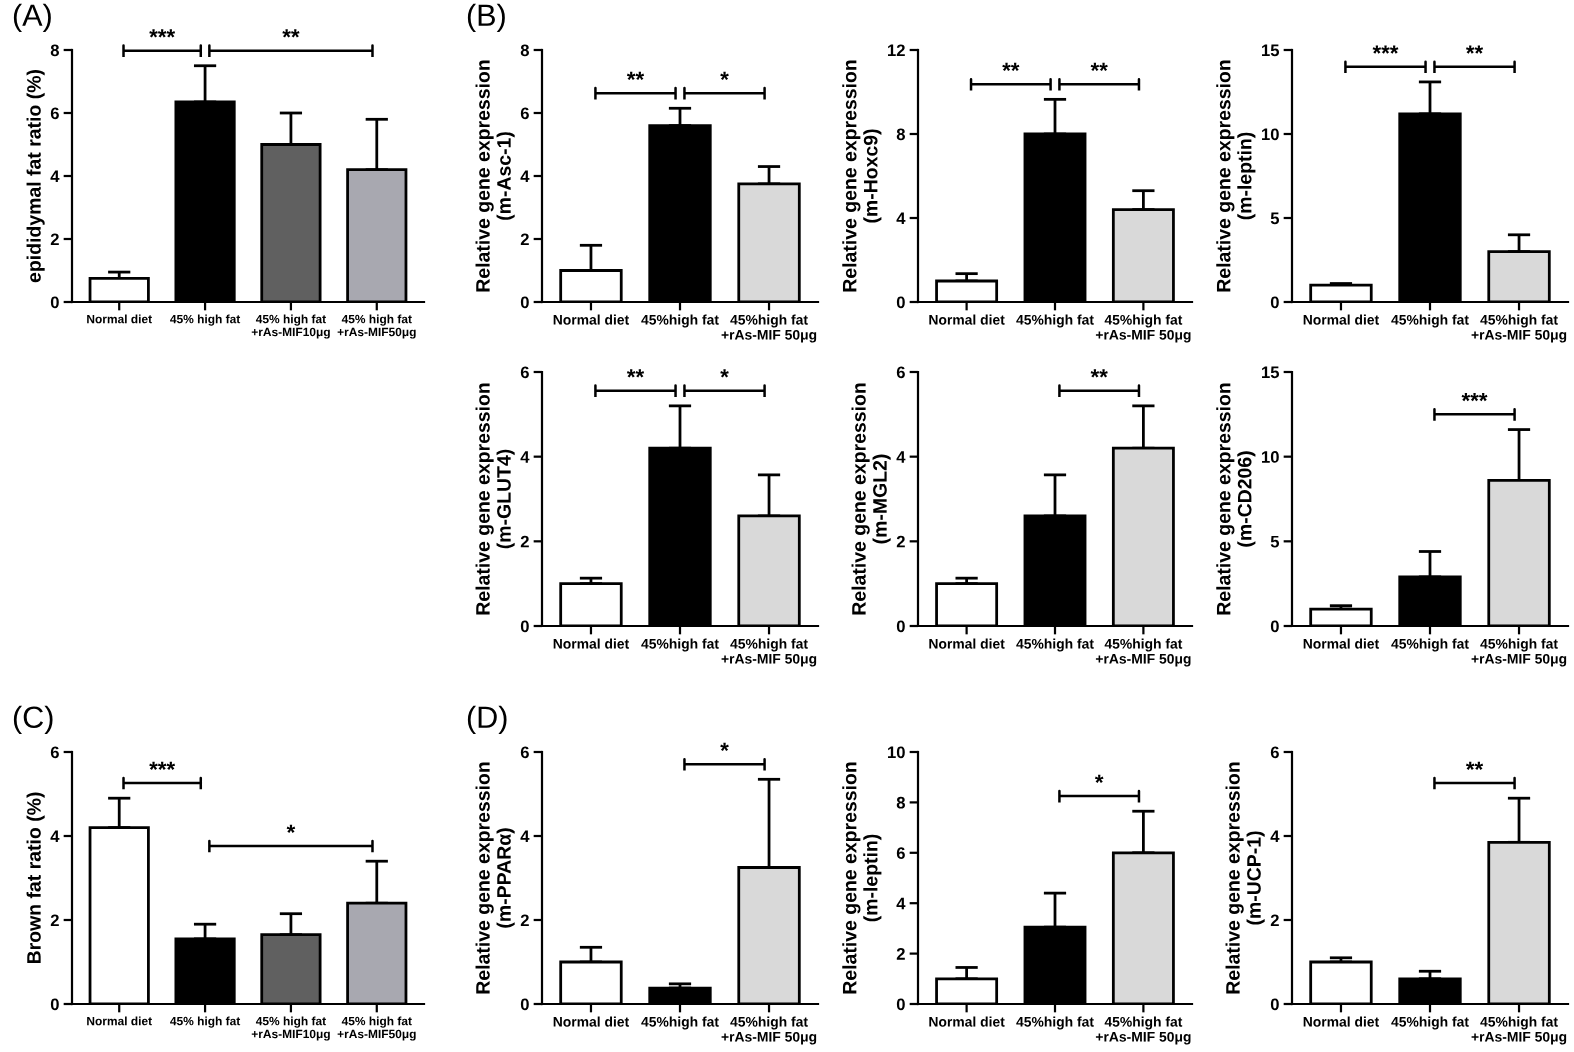 The height and width of the screenshot is (1052, 1574). I want to click on y-axis-title: Relative gene expression (m-Asc-1), so click(495, 176).